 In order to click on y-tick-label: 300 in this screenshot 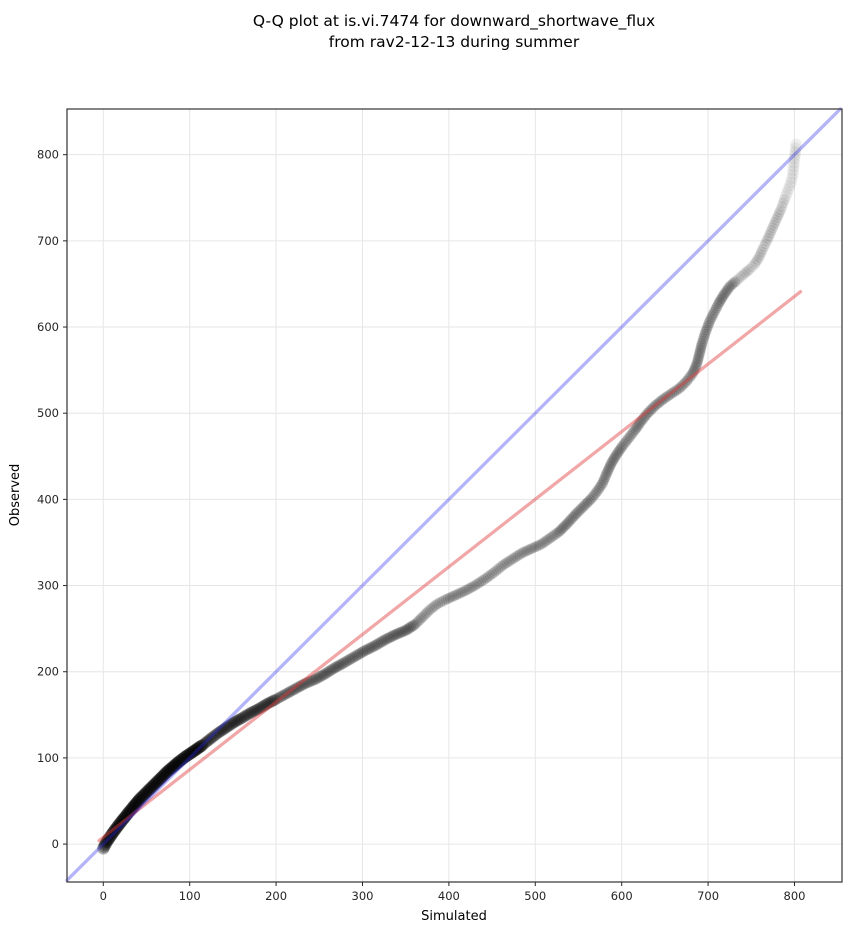, I will do `click(48, 586)`.